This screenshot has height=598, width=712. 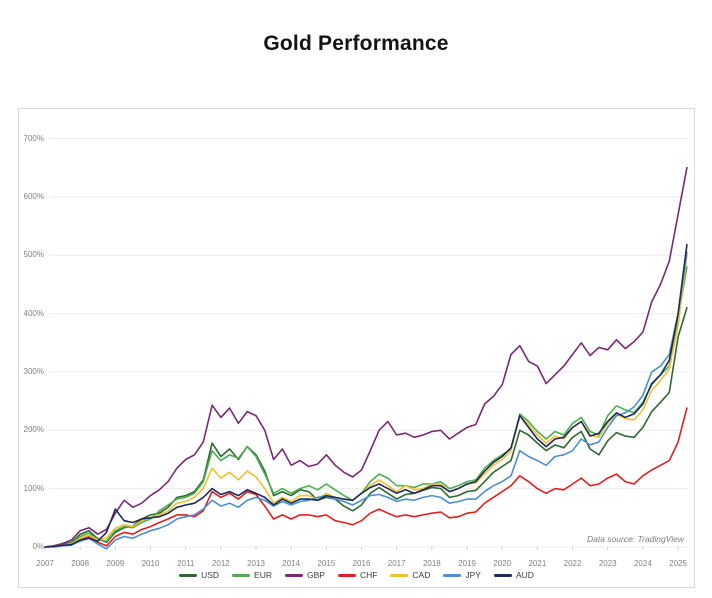 What do you see at coordinates (524, 575) in the screenshot?
I see `legend-label-aud: AUD` at bounding box center [524, 575].